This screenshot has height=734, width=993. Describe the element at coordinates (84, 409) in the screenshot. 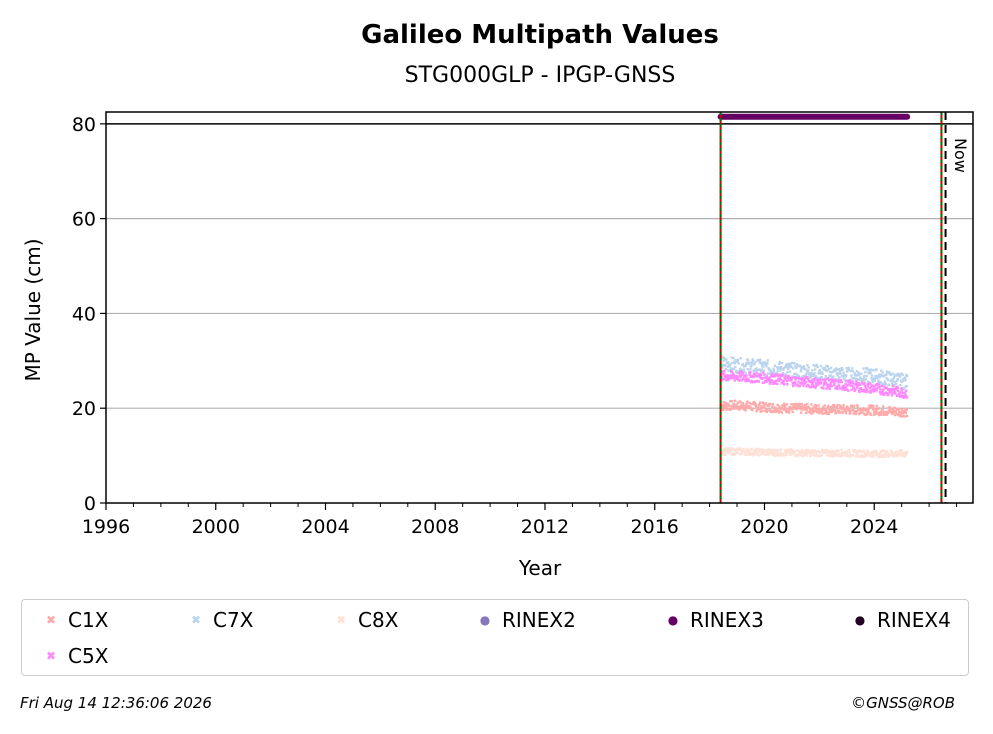

I see `y-tick-label: 20` at that location.